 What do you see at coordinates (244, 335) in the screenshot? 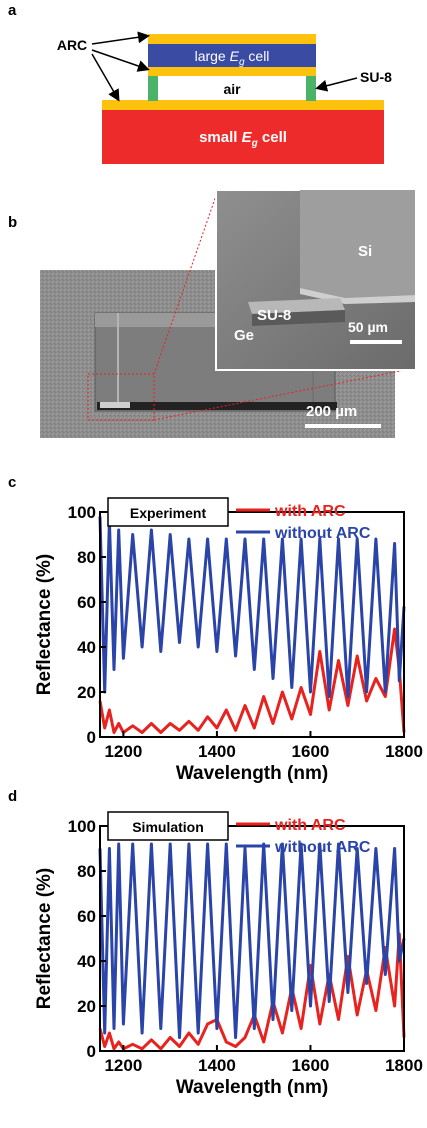
I see `inset-ge-label: Ge` at bounding box center [244, 335].